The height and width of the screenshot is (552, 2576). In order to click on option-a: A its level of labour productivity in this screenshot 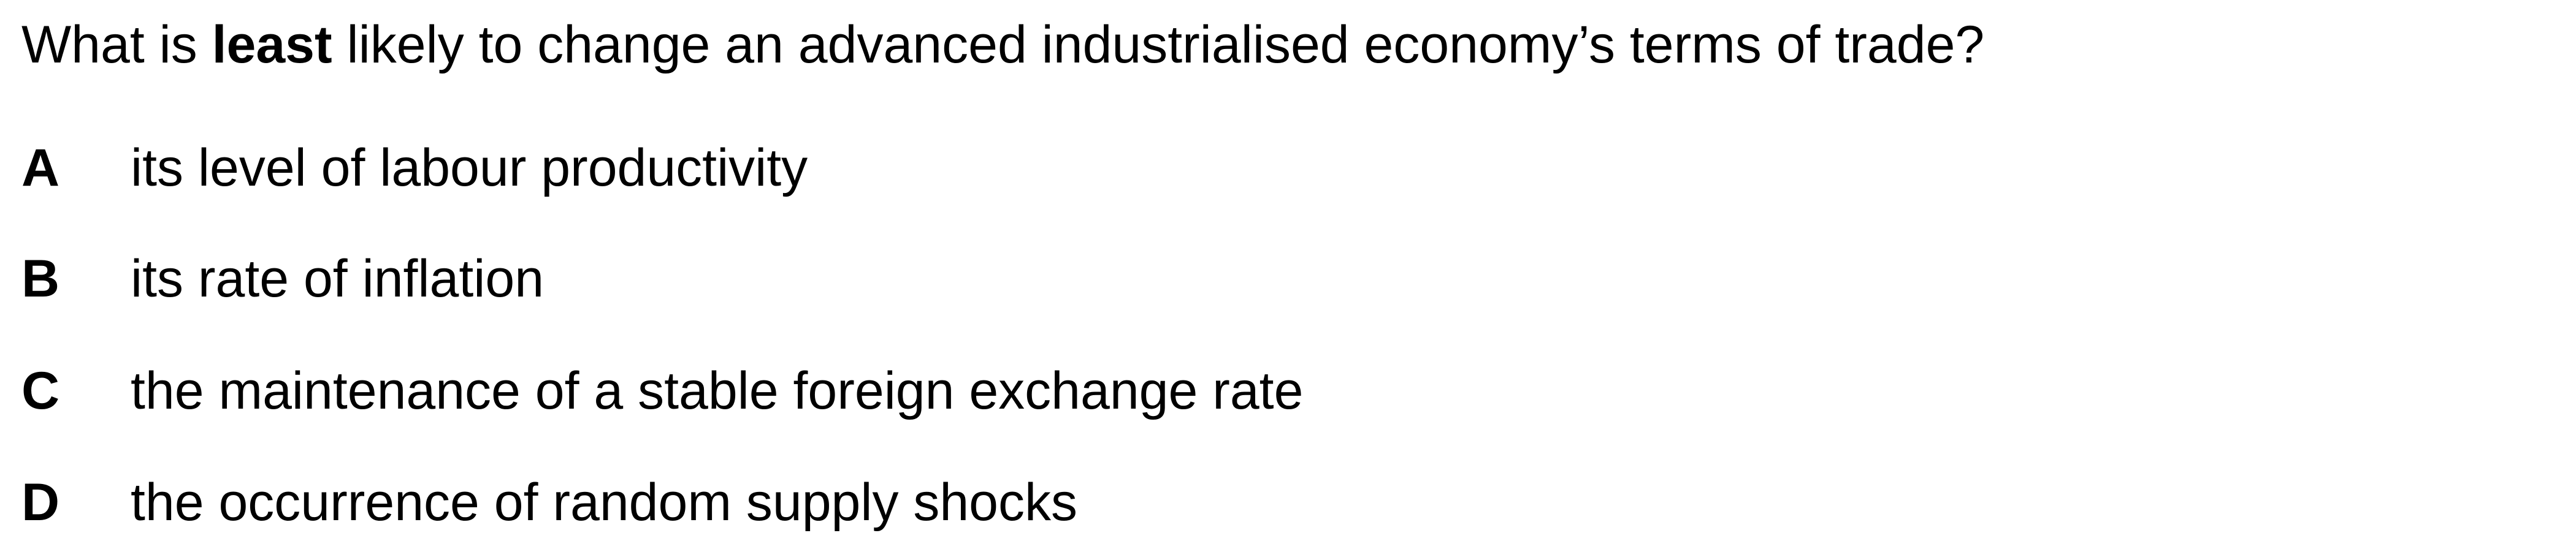, I will do `click(1278, 168)`.